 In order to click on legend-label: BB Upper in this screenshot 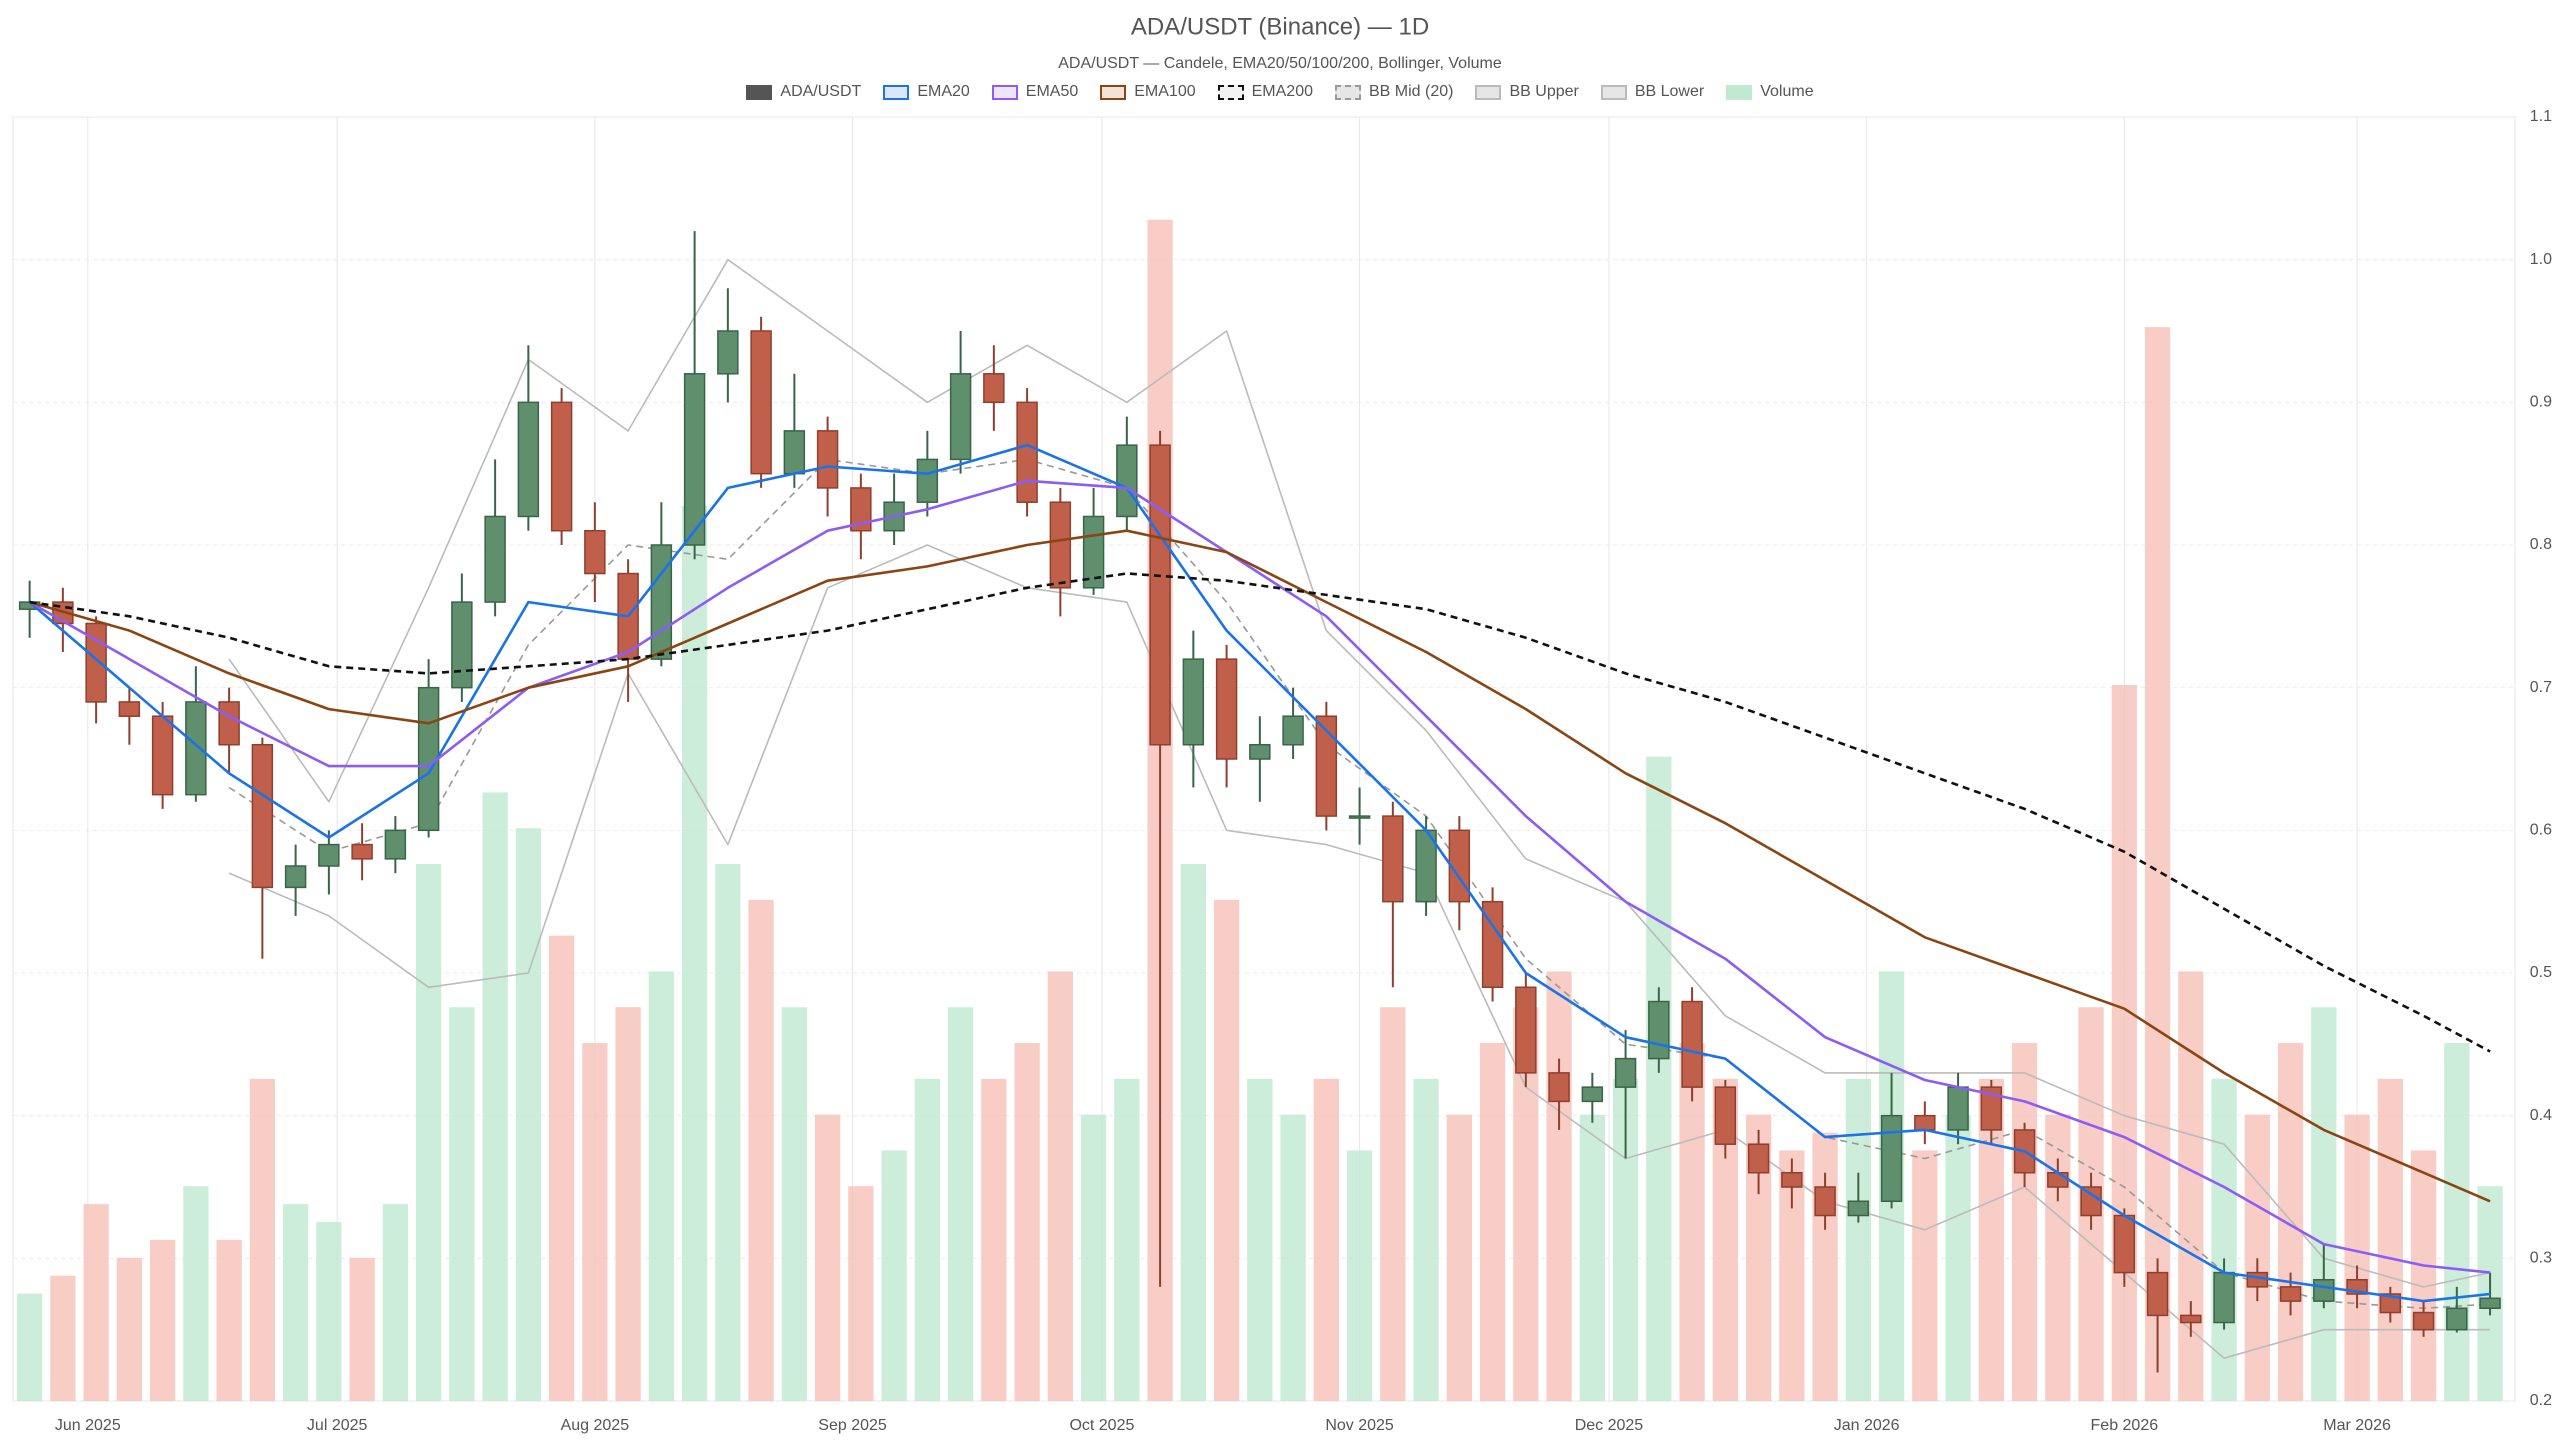, I will do `click(1544, 91)`.